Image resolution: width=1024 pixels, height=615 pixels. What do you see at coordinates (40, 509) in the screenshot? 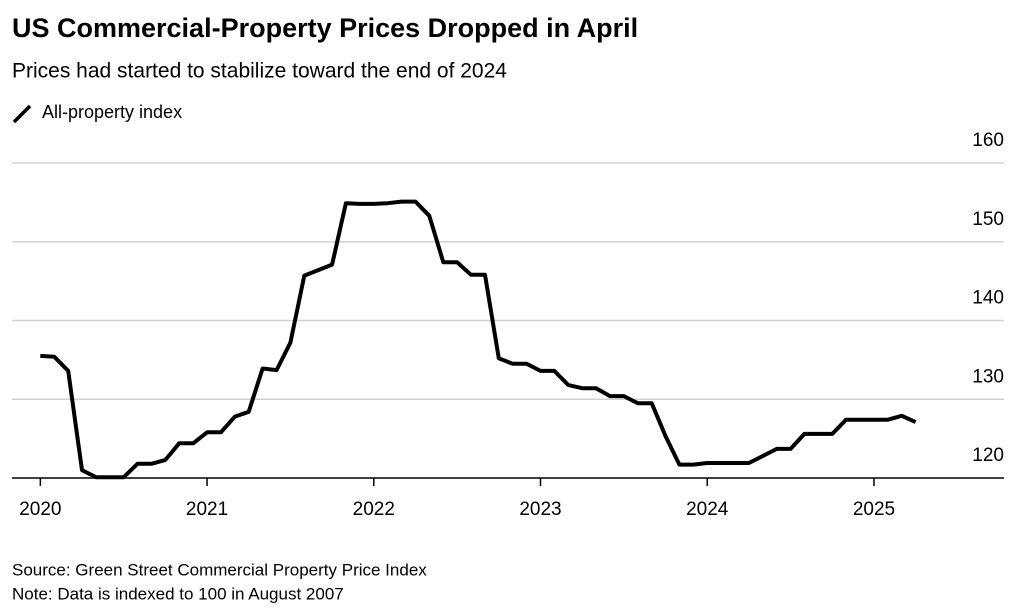
I see `x-tick-label: 2020` at bounding box center [40, 509].